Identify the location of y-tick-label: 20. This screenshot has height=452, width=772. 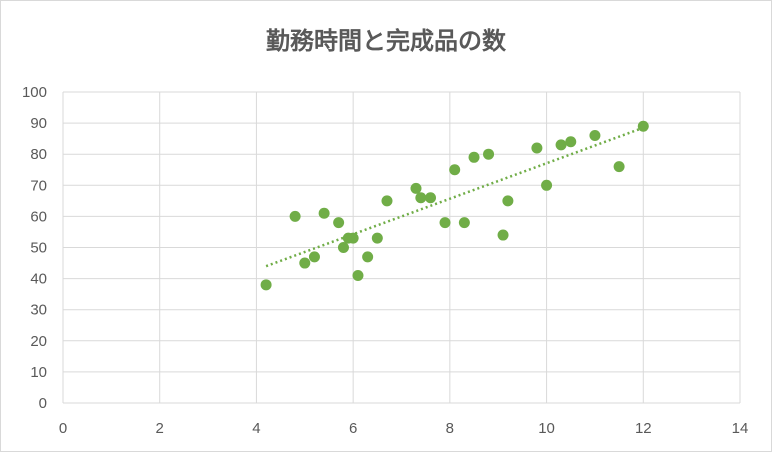
(38, 341).